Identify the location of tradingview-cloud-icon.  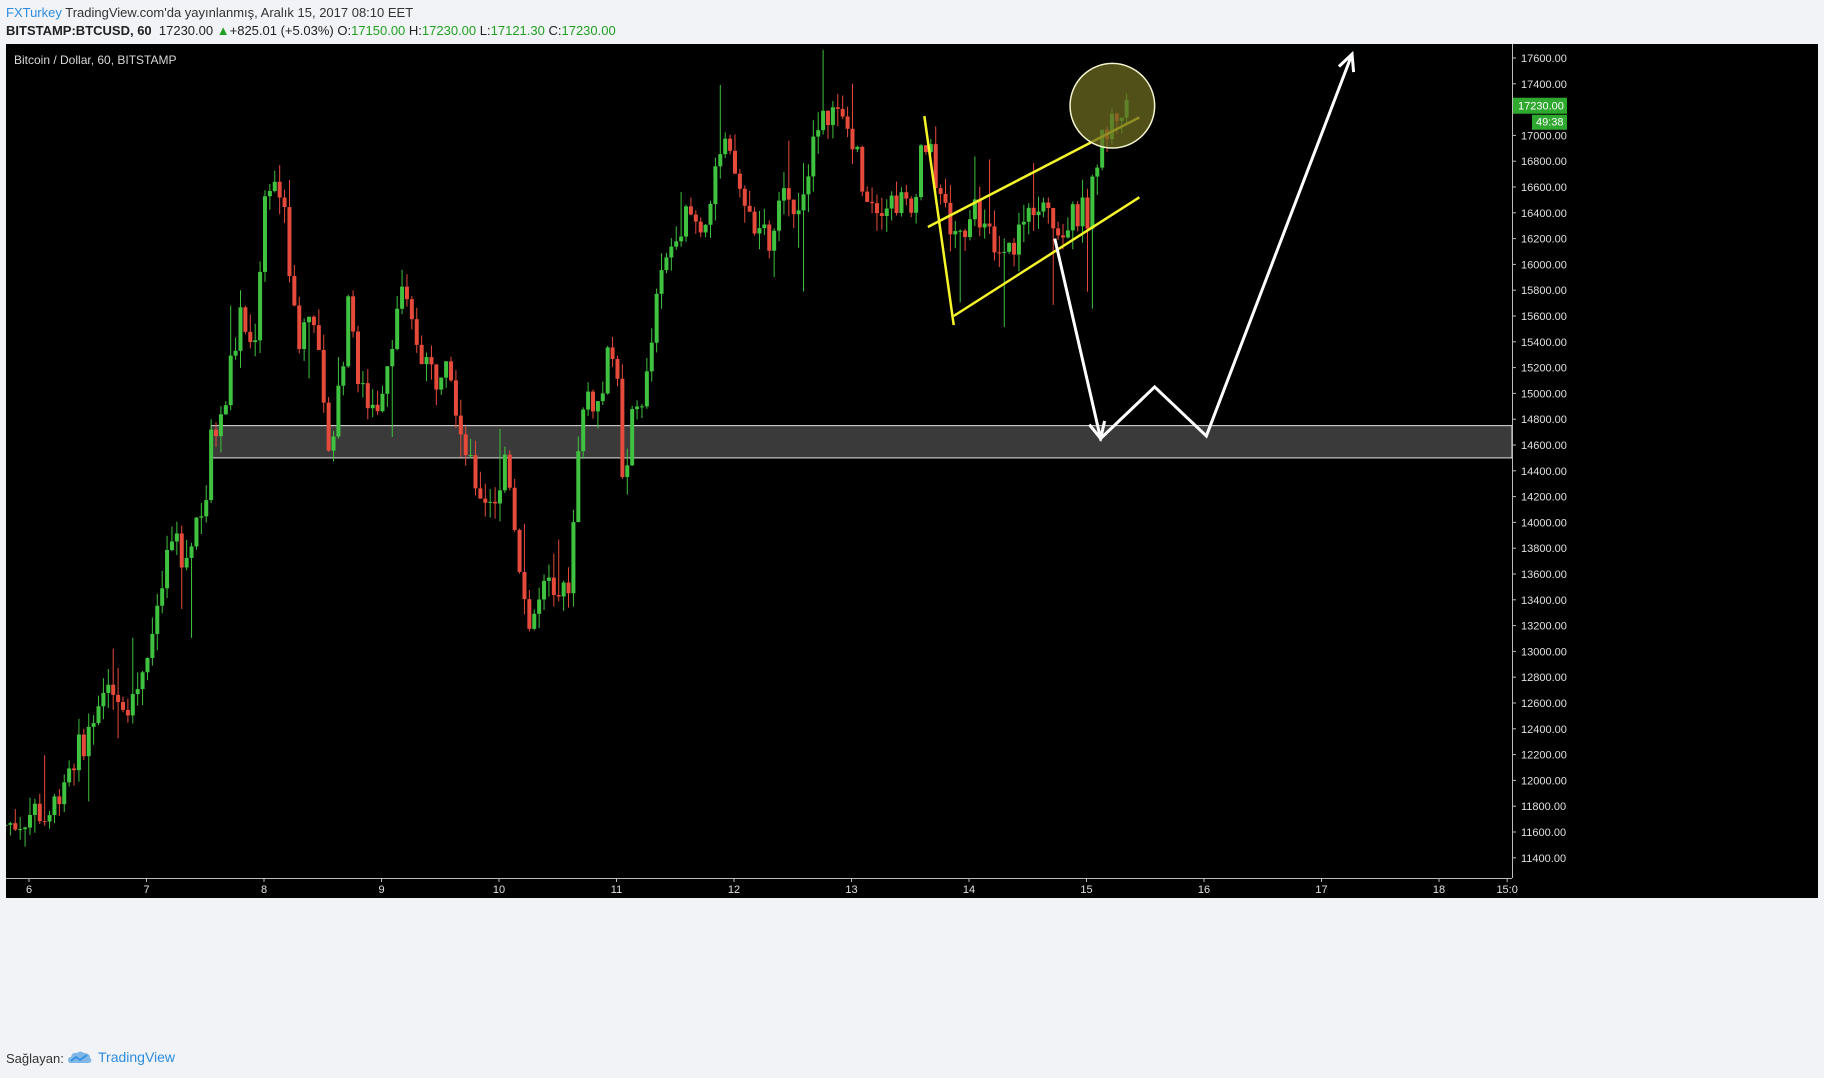
(80, 1057).